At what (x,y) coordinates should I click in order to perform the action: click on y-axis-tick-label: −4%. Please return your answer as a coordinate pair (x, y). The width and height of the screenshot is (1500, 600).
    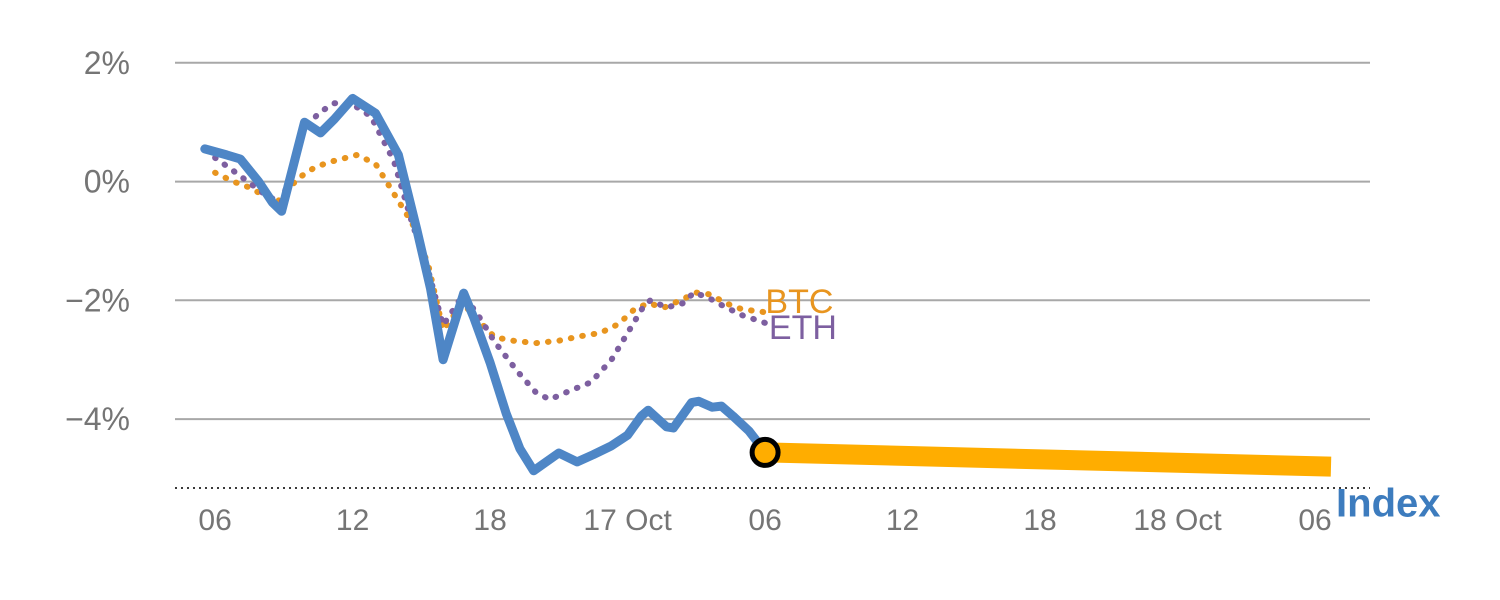
    Looking at the image, I should click on (97, 419).